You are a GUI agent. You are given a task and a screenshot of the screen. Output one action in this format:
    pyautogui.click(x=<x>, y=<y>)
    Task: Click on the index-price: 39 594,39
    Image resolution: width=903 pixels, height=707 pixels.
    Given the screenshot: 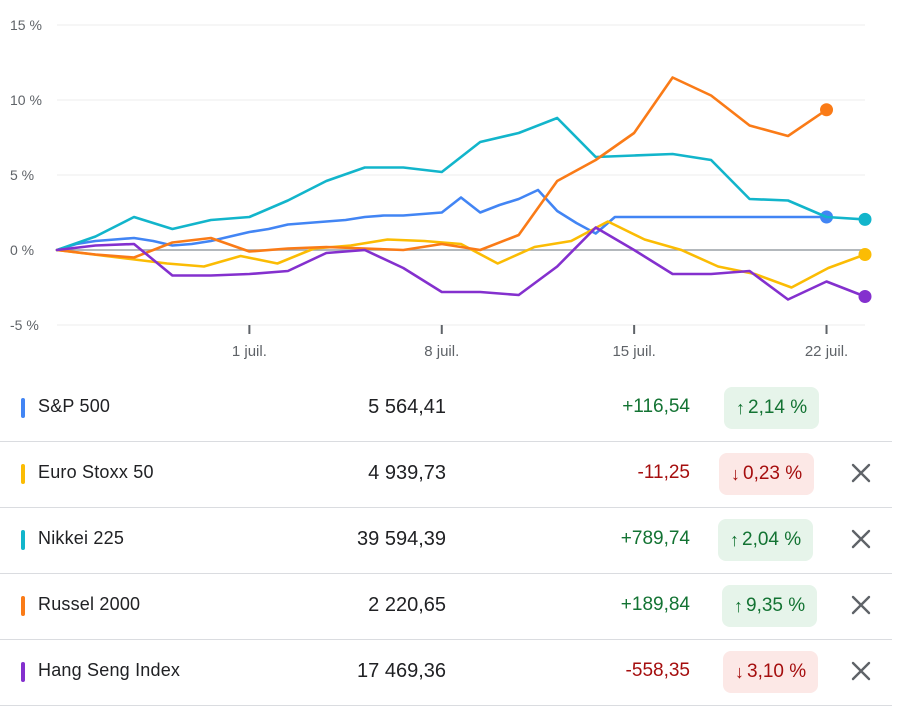 What is the action you would take?
    pyautogui.click(x=401, y=539)
    